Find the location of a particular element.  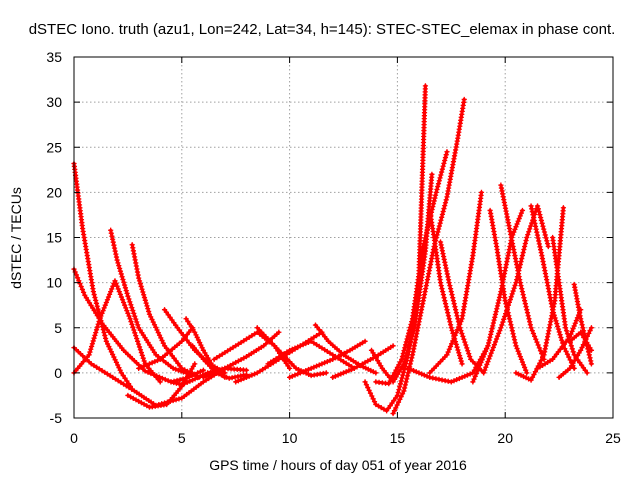

y-tick-label: -5 is located at coordinates (56, 418).